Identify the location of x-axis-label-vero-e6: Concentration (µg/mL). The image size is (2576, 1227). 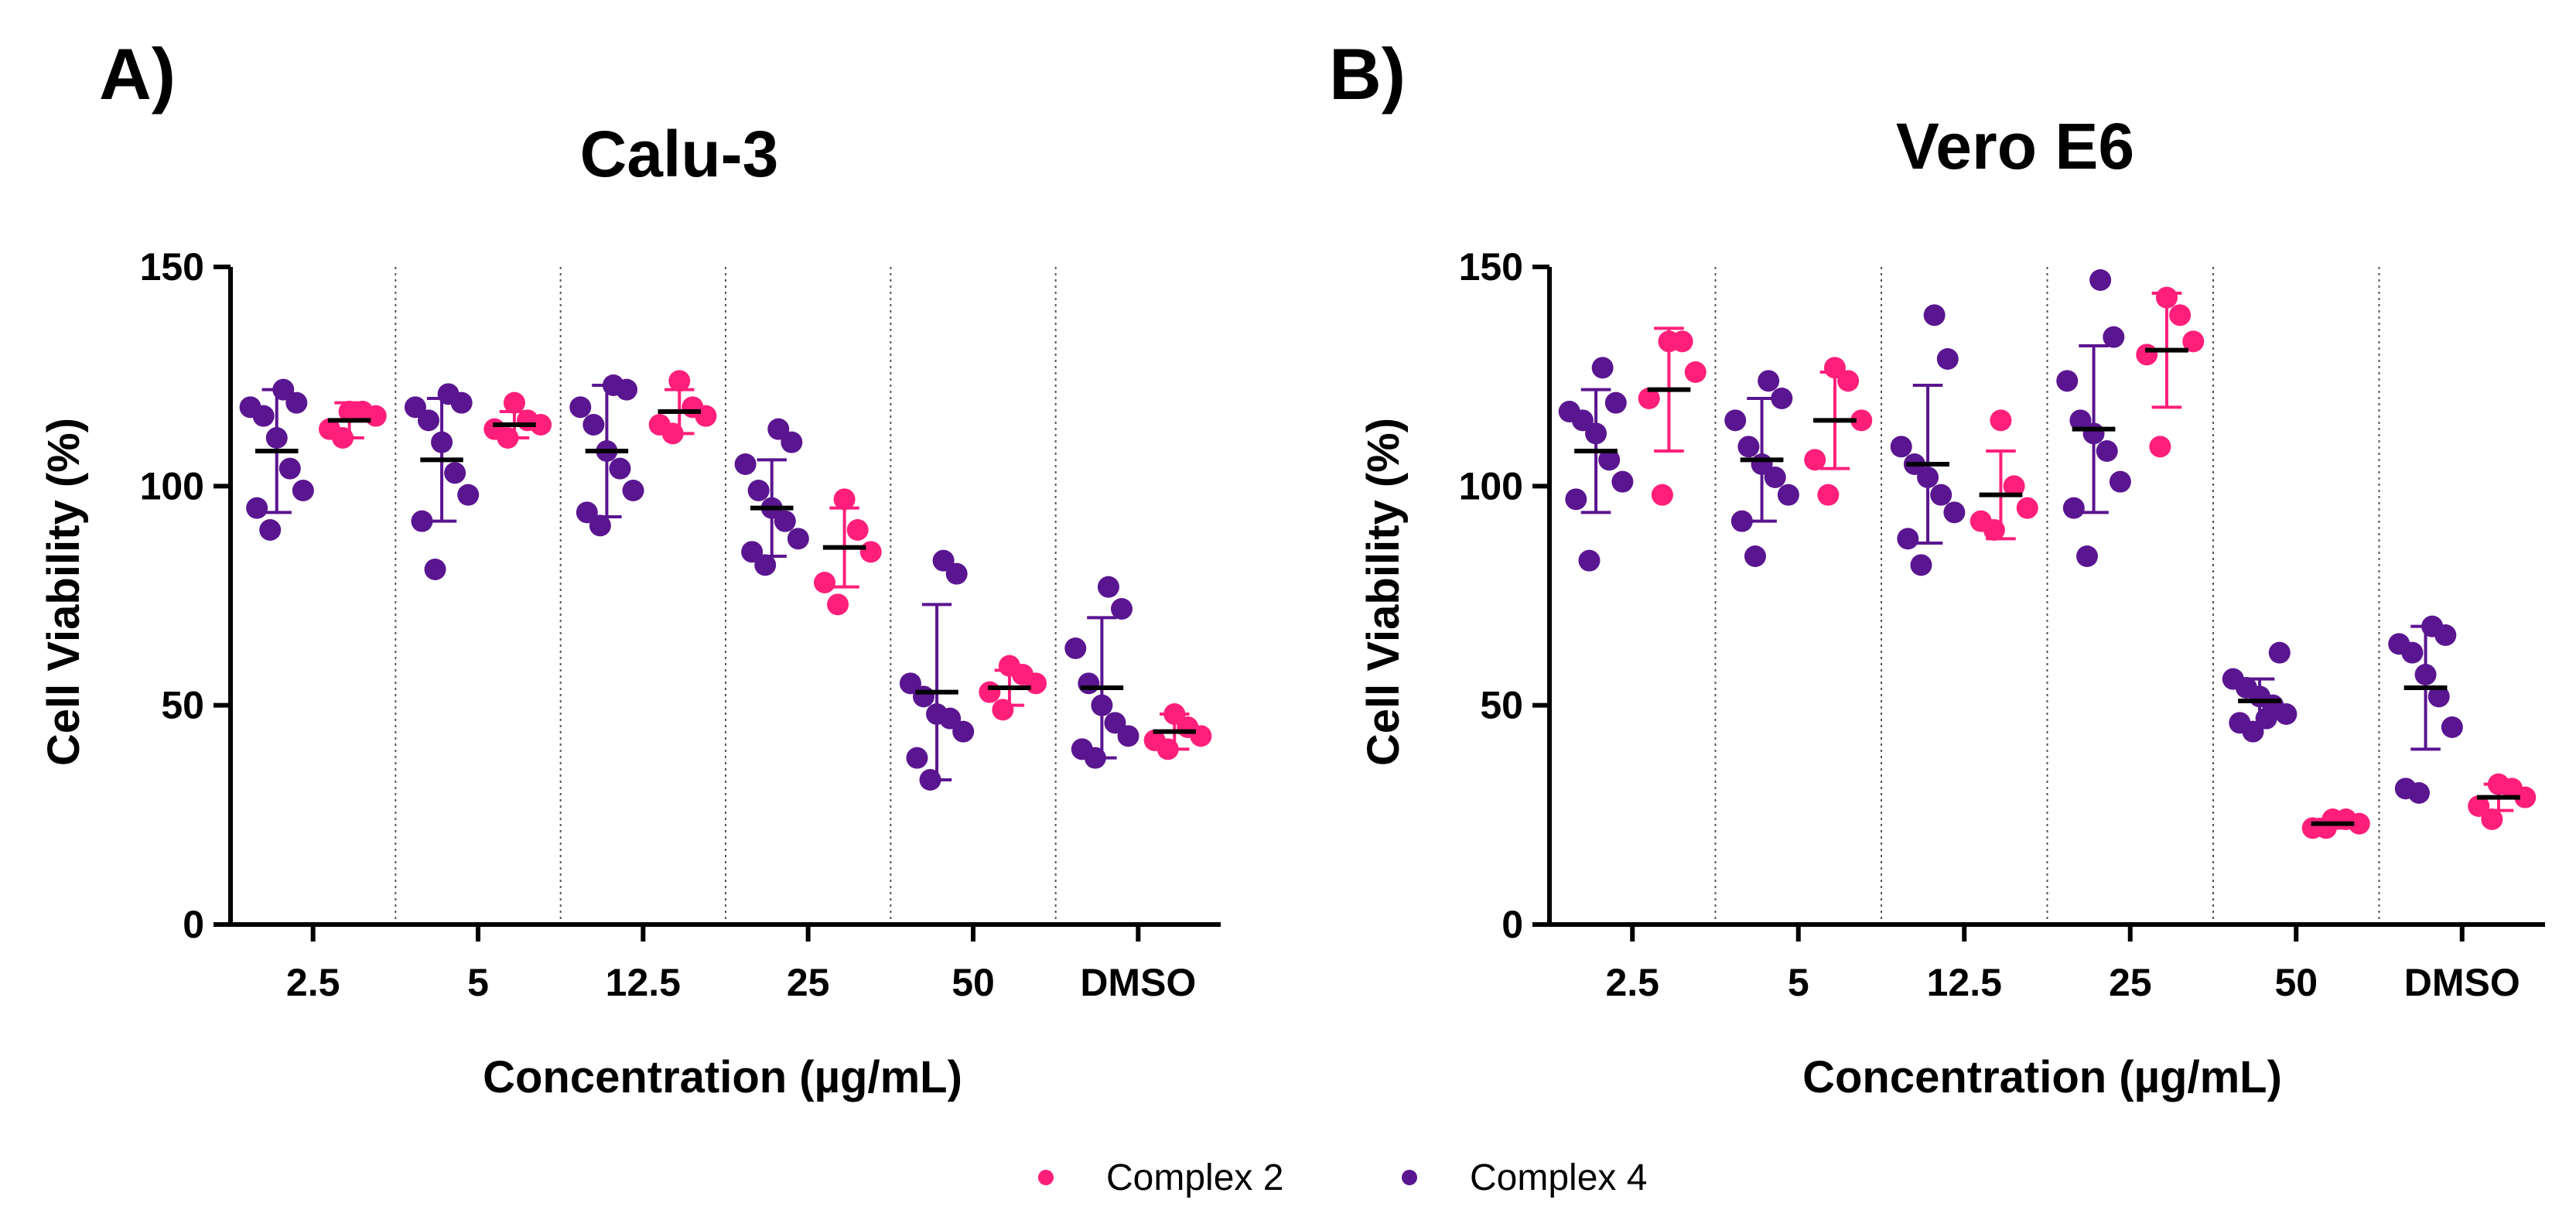
(2042, 1077).